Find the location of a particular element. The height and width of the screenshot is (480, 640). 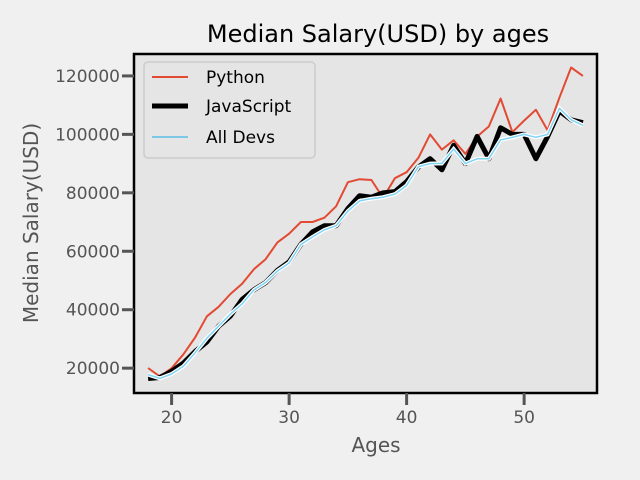

y-axis-label: Median Salary(USD) is located at coordinates (31, 223).